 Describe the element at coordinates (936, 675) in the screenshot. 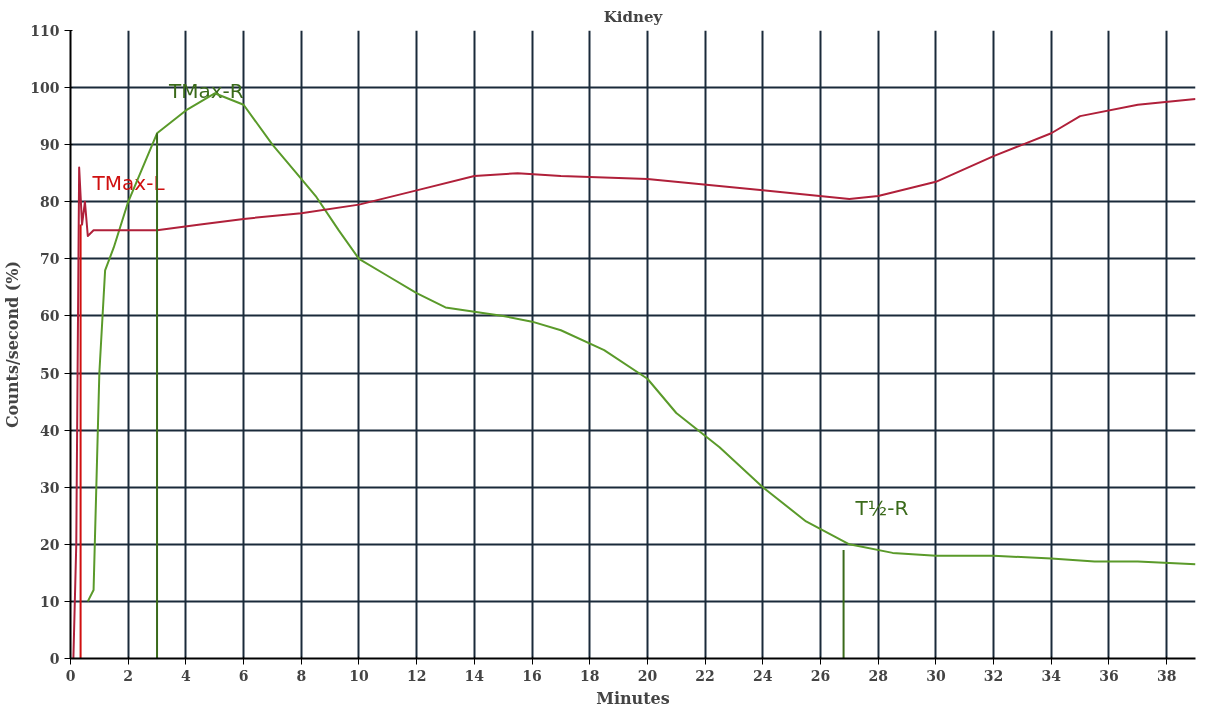

I see `x-tick-label: 30` at that location.